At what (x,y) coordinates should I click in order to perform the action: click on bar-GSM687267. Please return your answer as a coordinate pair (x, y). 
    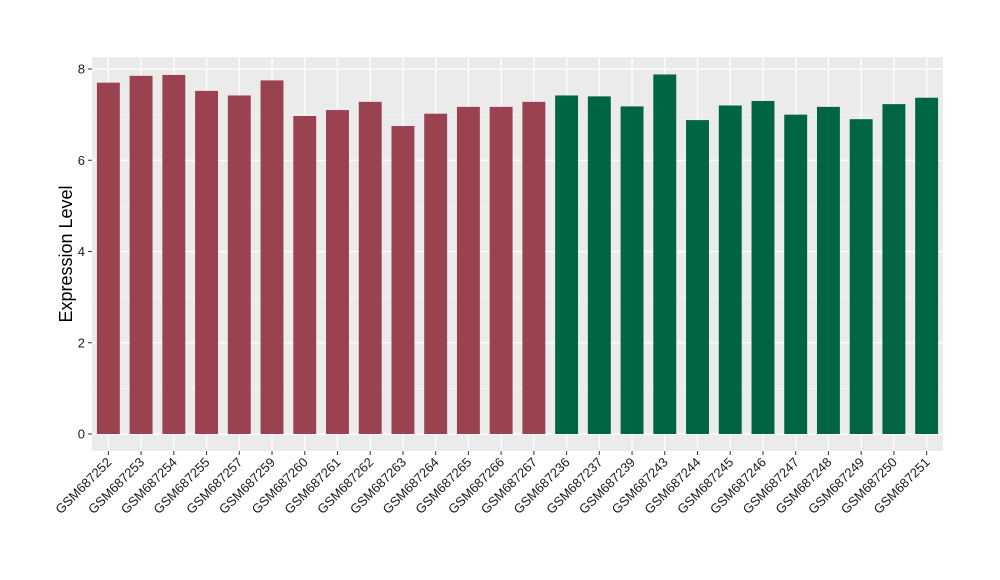
    Looking at the image, I should click on (534, 267).